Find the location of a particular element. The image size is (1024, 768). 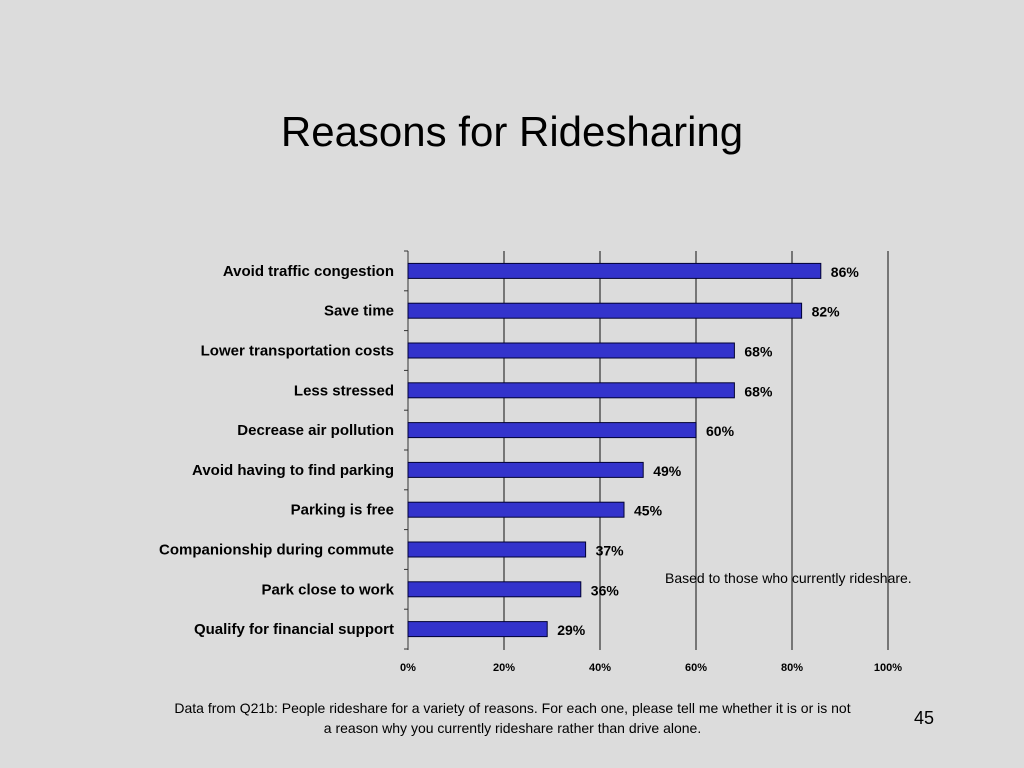

value-label: 36% is located at coordinates (605, 590).